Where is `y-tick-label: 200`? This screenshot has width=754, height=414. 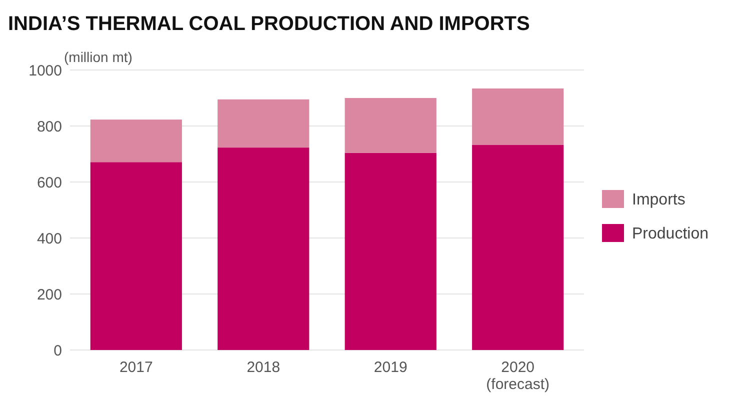 y-tick-label: 200 is located at coordinates (49, 295).